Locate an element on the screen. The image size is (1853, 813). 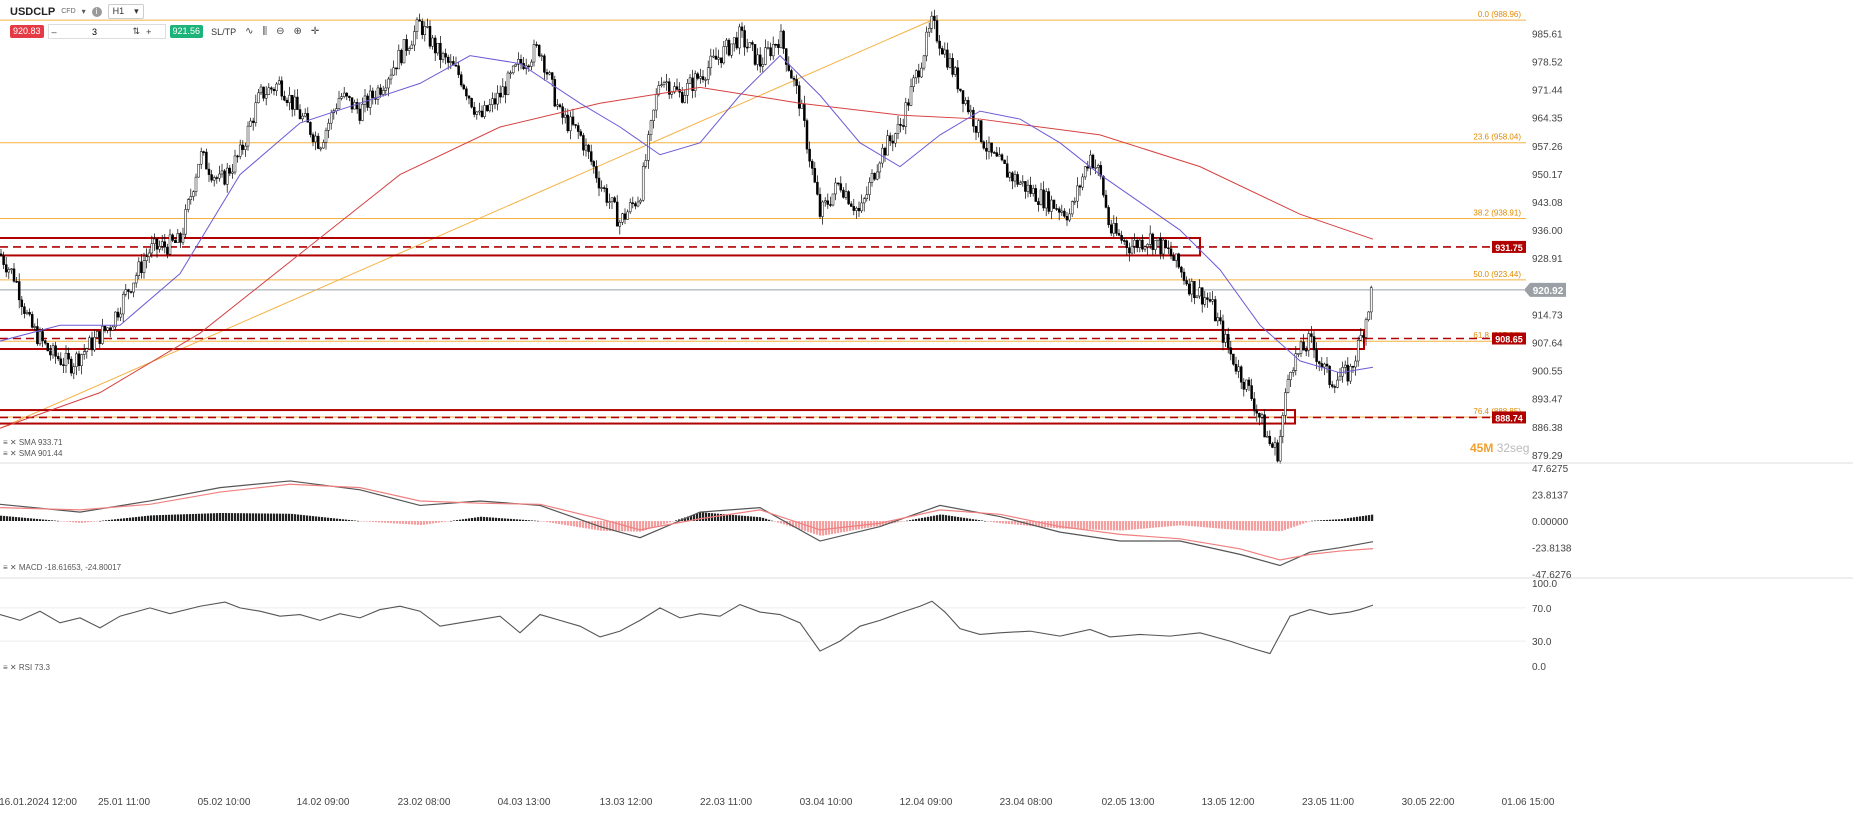
zoom-out-icon: ⊖ is located at coordinates (280, 31).